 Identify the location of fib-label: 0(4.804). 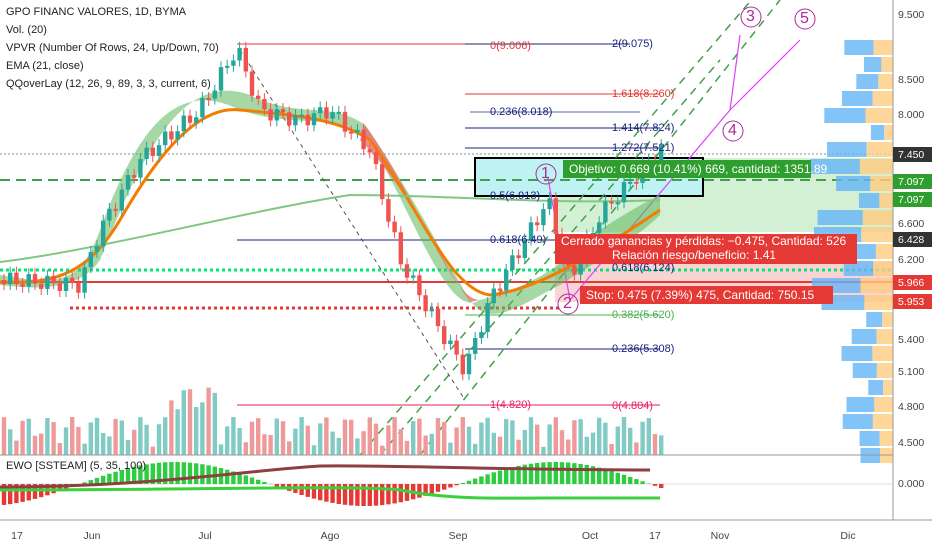
(632, 406).